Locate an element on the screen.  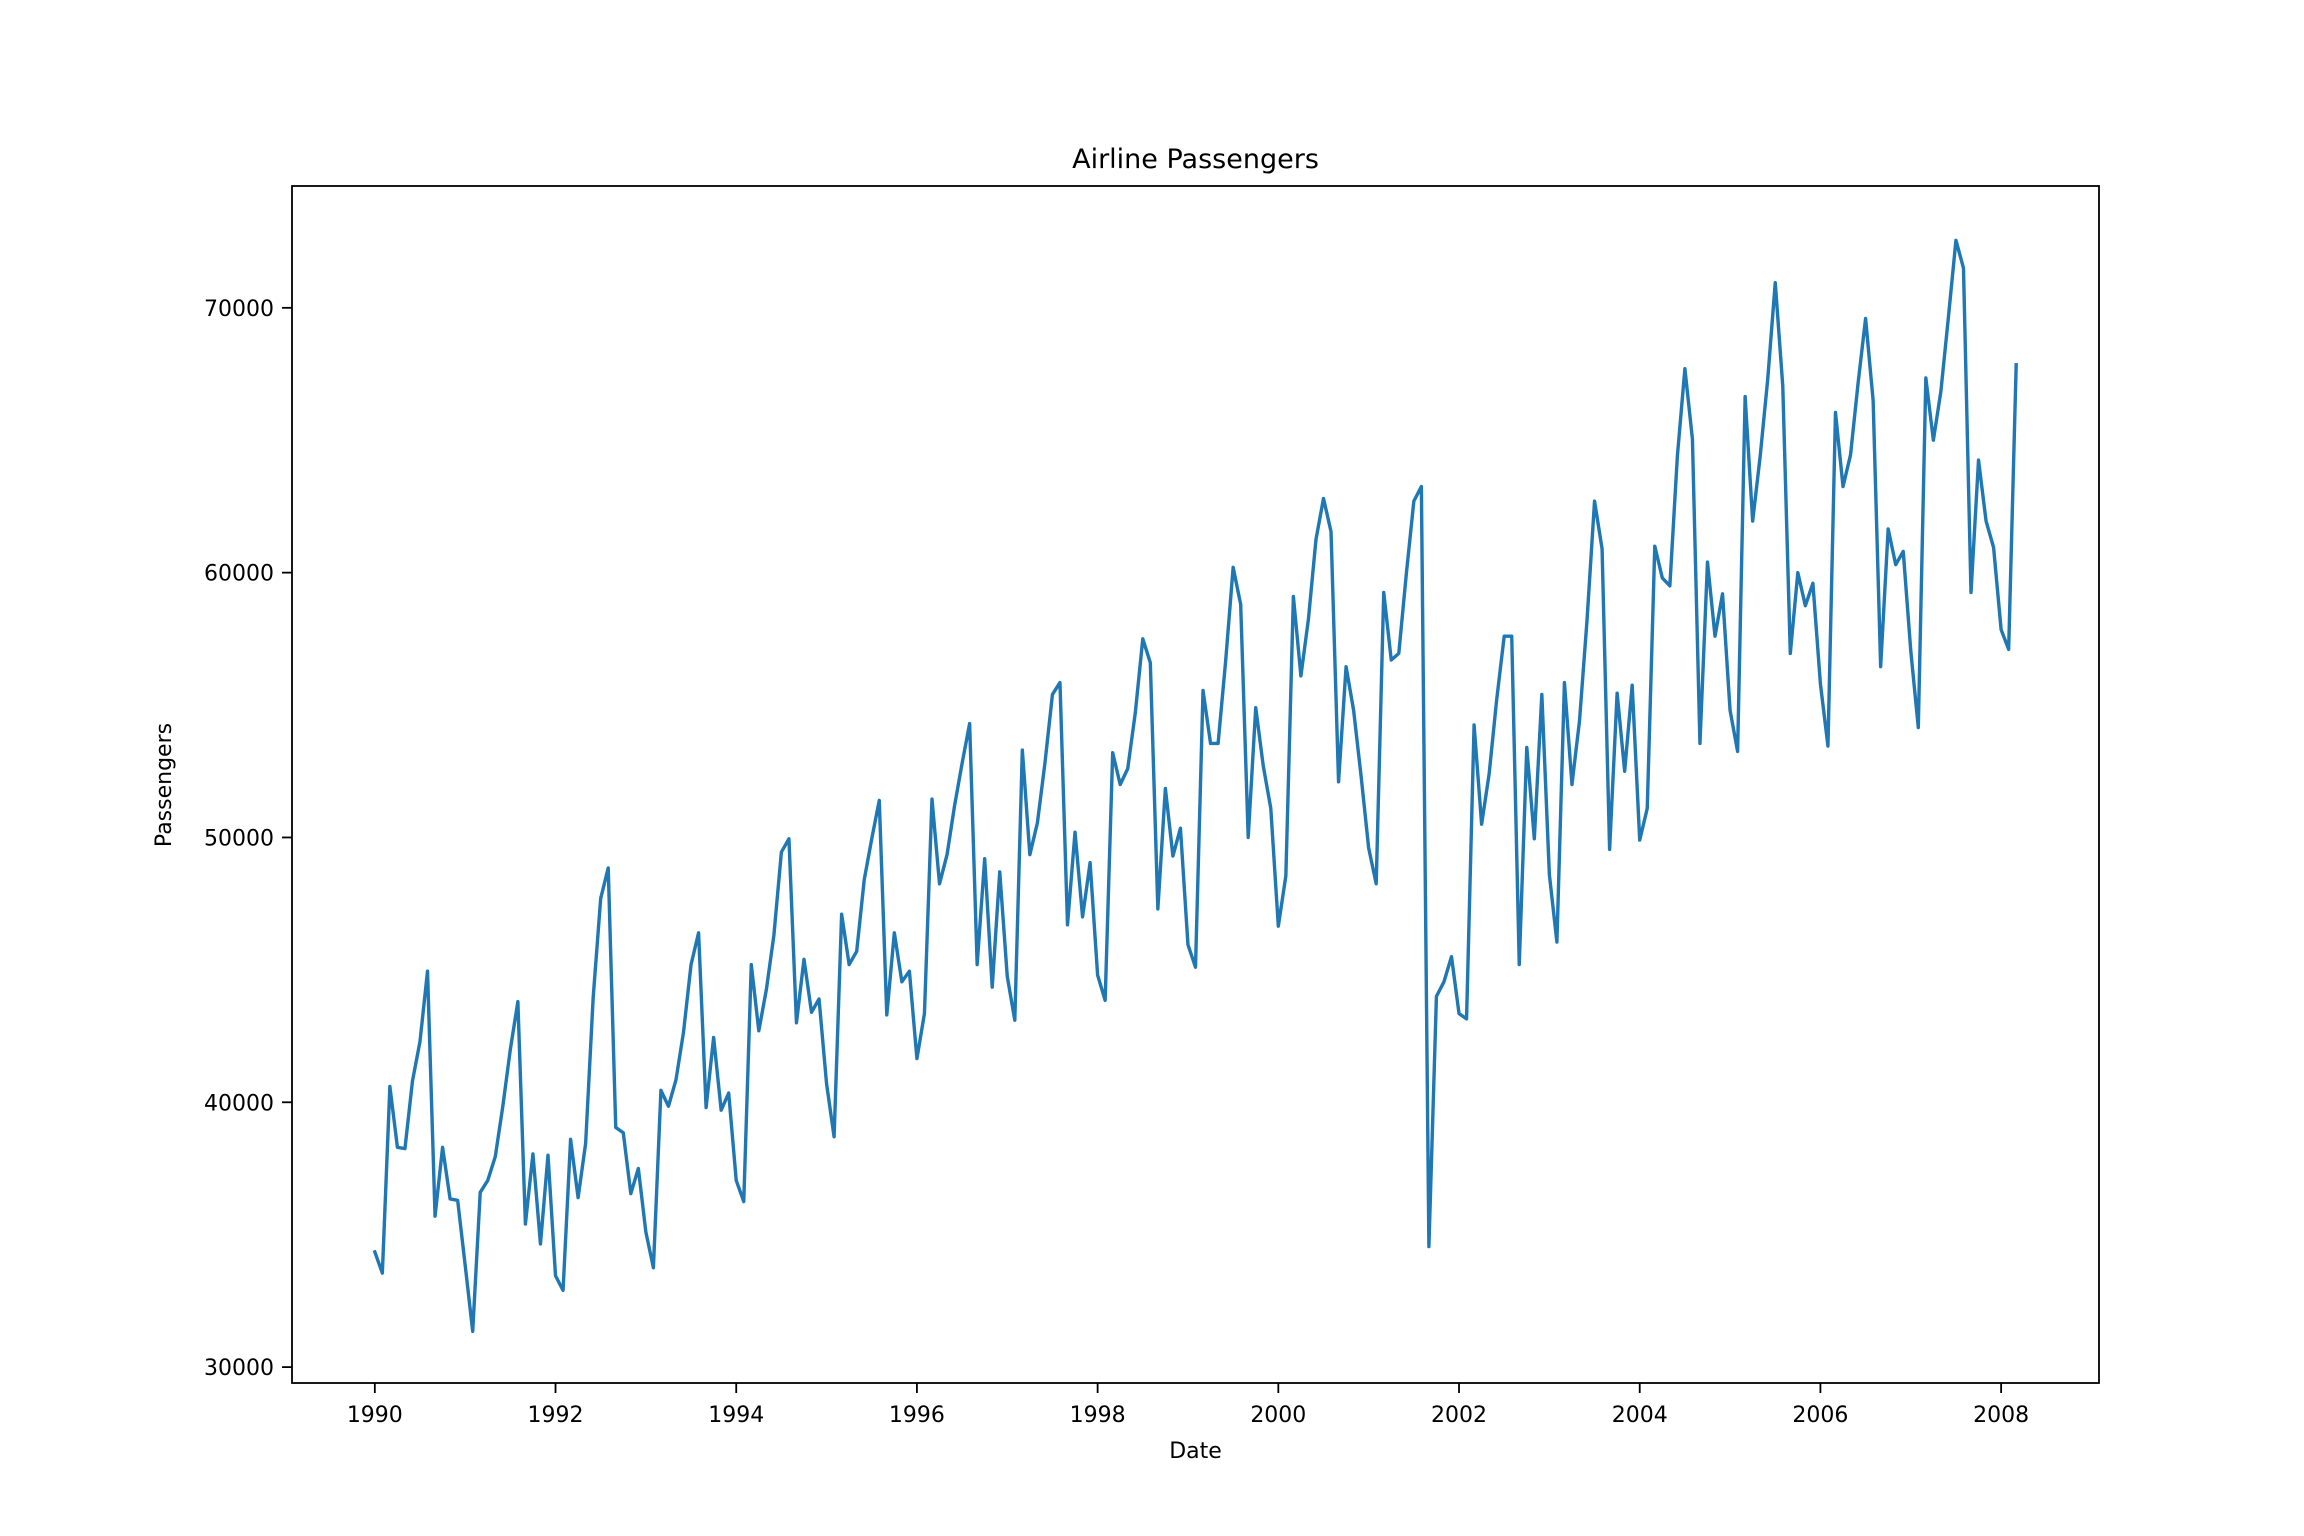
x-tick-label: 2006 is located at coordinates (1820, 1415).